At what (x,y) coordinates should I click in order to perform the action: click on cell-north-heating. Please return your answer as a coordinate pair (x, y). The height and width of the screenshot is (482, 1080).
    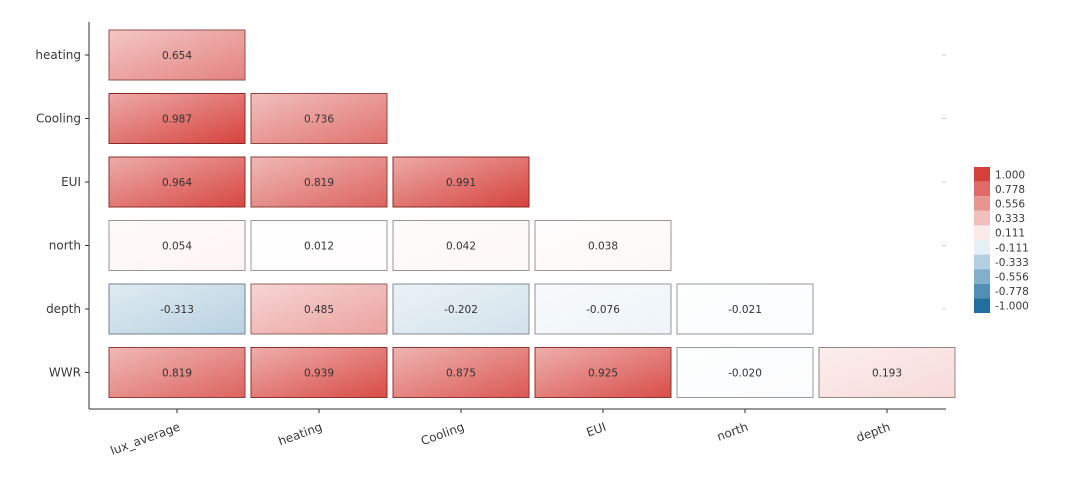
    Looking at the image, I should click on (319, 245).